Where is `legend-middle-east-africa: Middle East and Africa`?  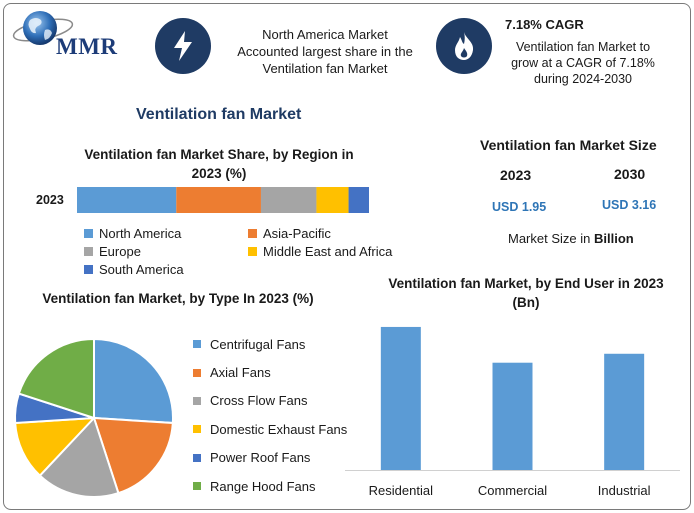 legend-middle-east-africa: Middle East and Africa is located at coordinates (320, 251).